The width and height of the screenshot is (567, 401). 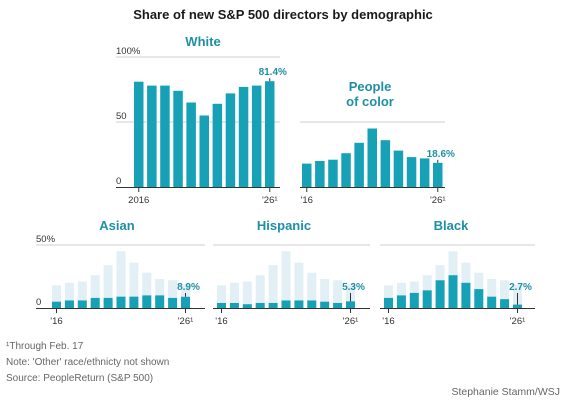 I want to click on panel-title: White, so click(x=202, y=41).